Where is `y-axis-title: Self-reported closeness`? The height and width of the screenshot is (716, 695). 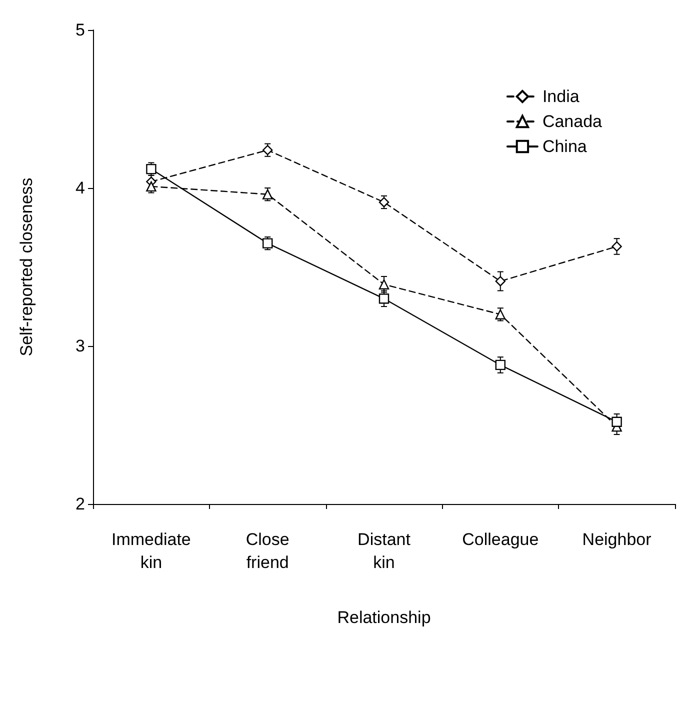
y-axis-title: Self-reported closeness is located at coordinates (26, 267).